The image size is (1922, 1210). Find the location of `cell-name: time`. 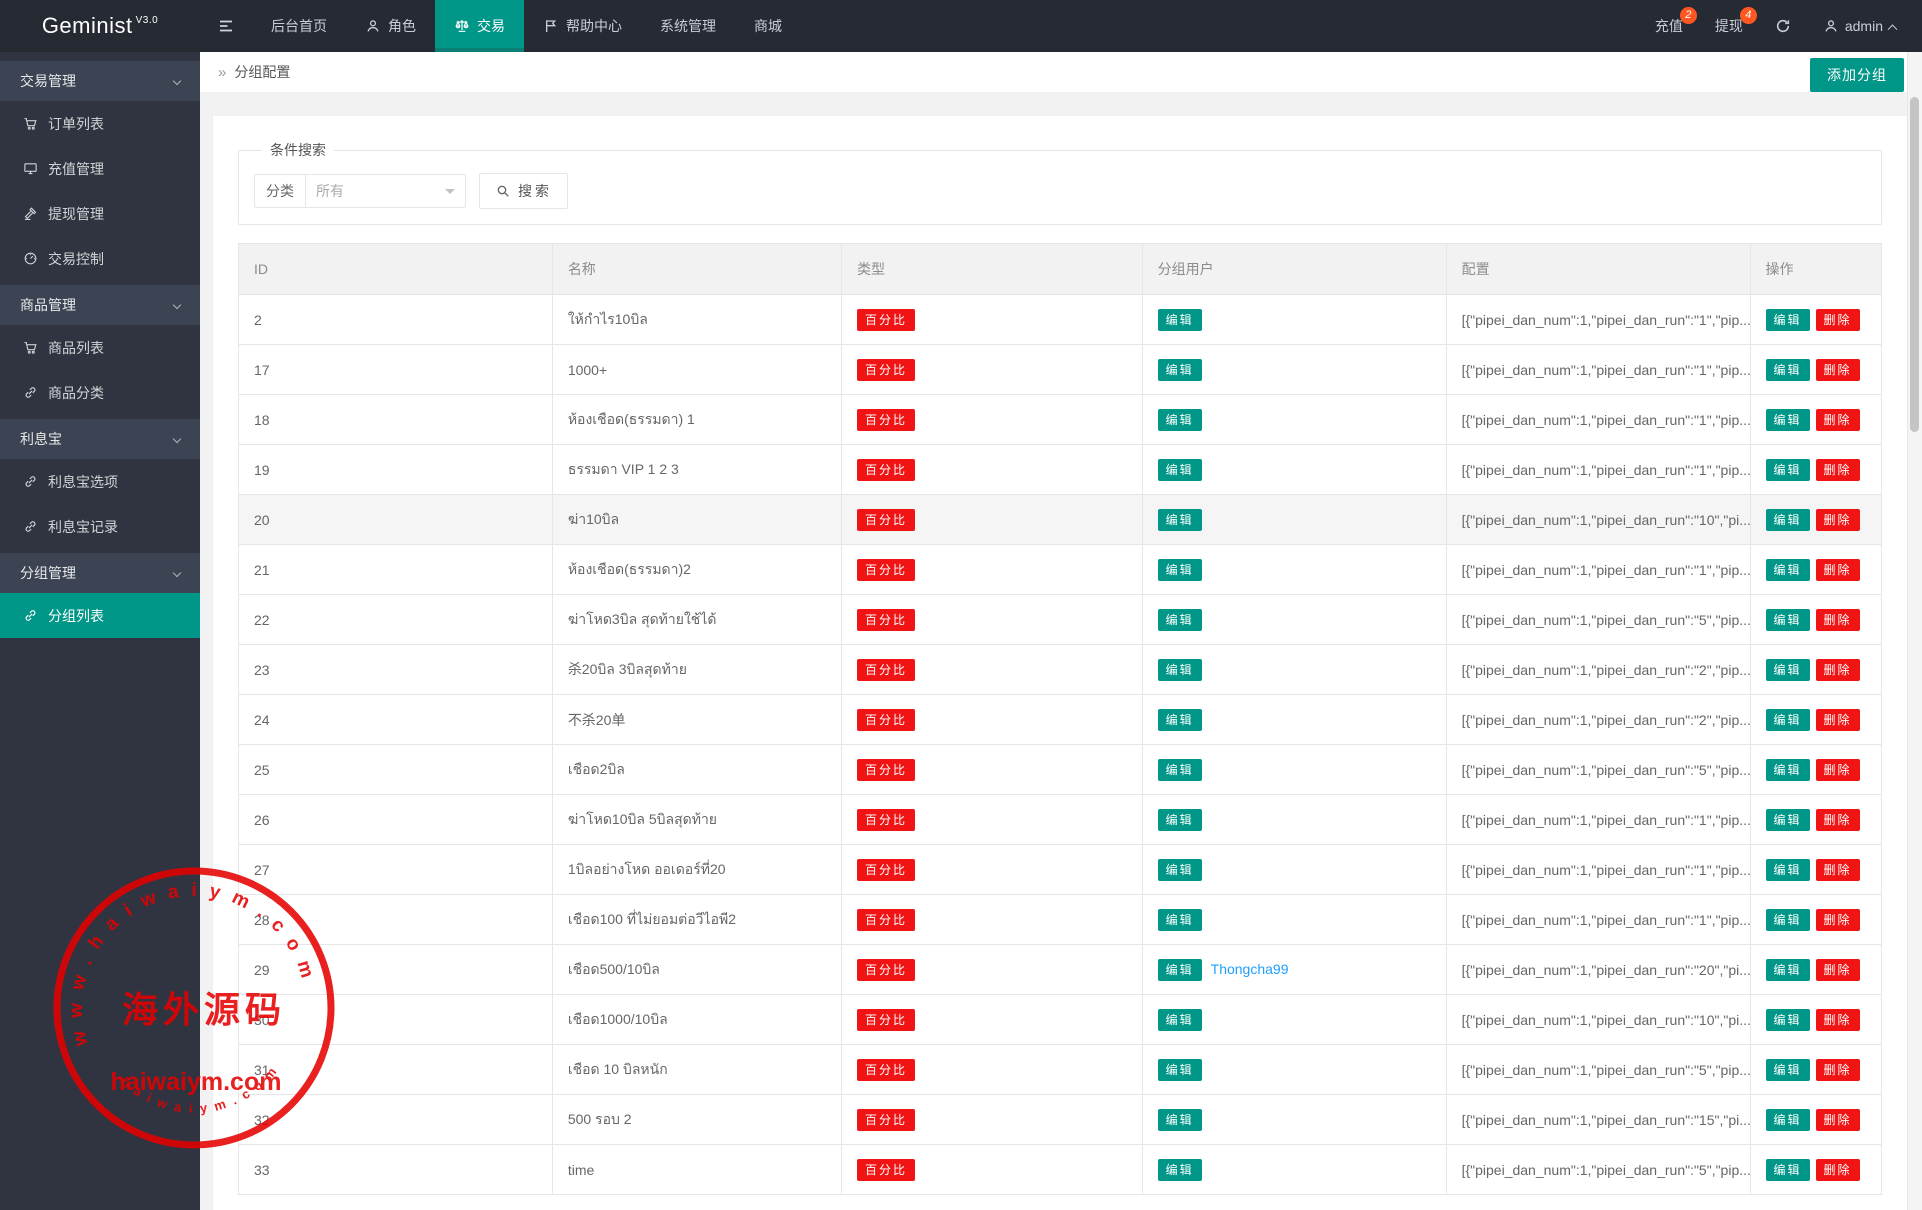

cell-name: time is located at coordinates (696, 1169).